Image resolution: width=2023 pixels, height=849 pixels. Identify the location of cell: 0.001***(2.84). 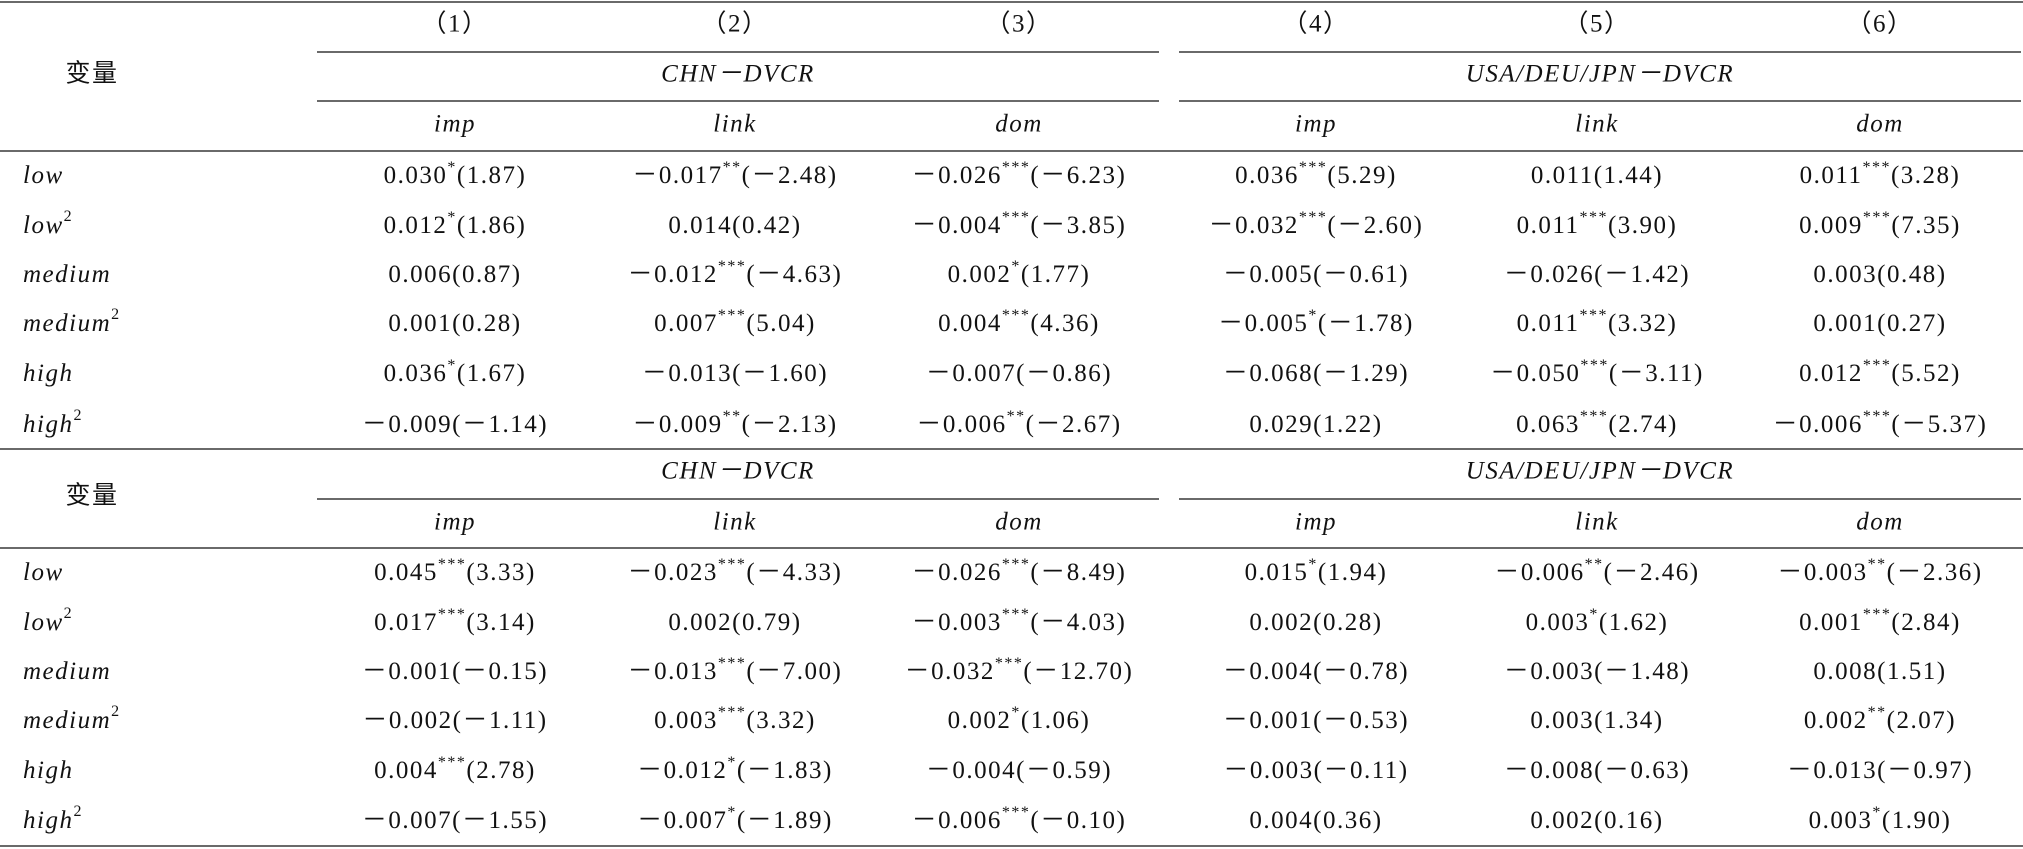
(1880, 621).